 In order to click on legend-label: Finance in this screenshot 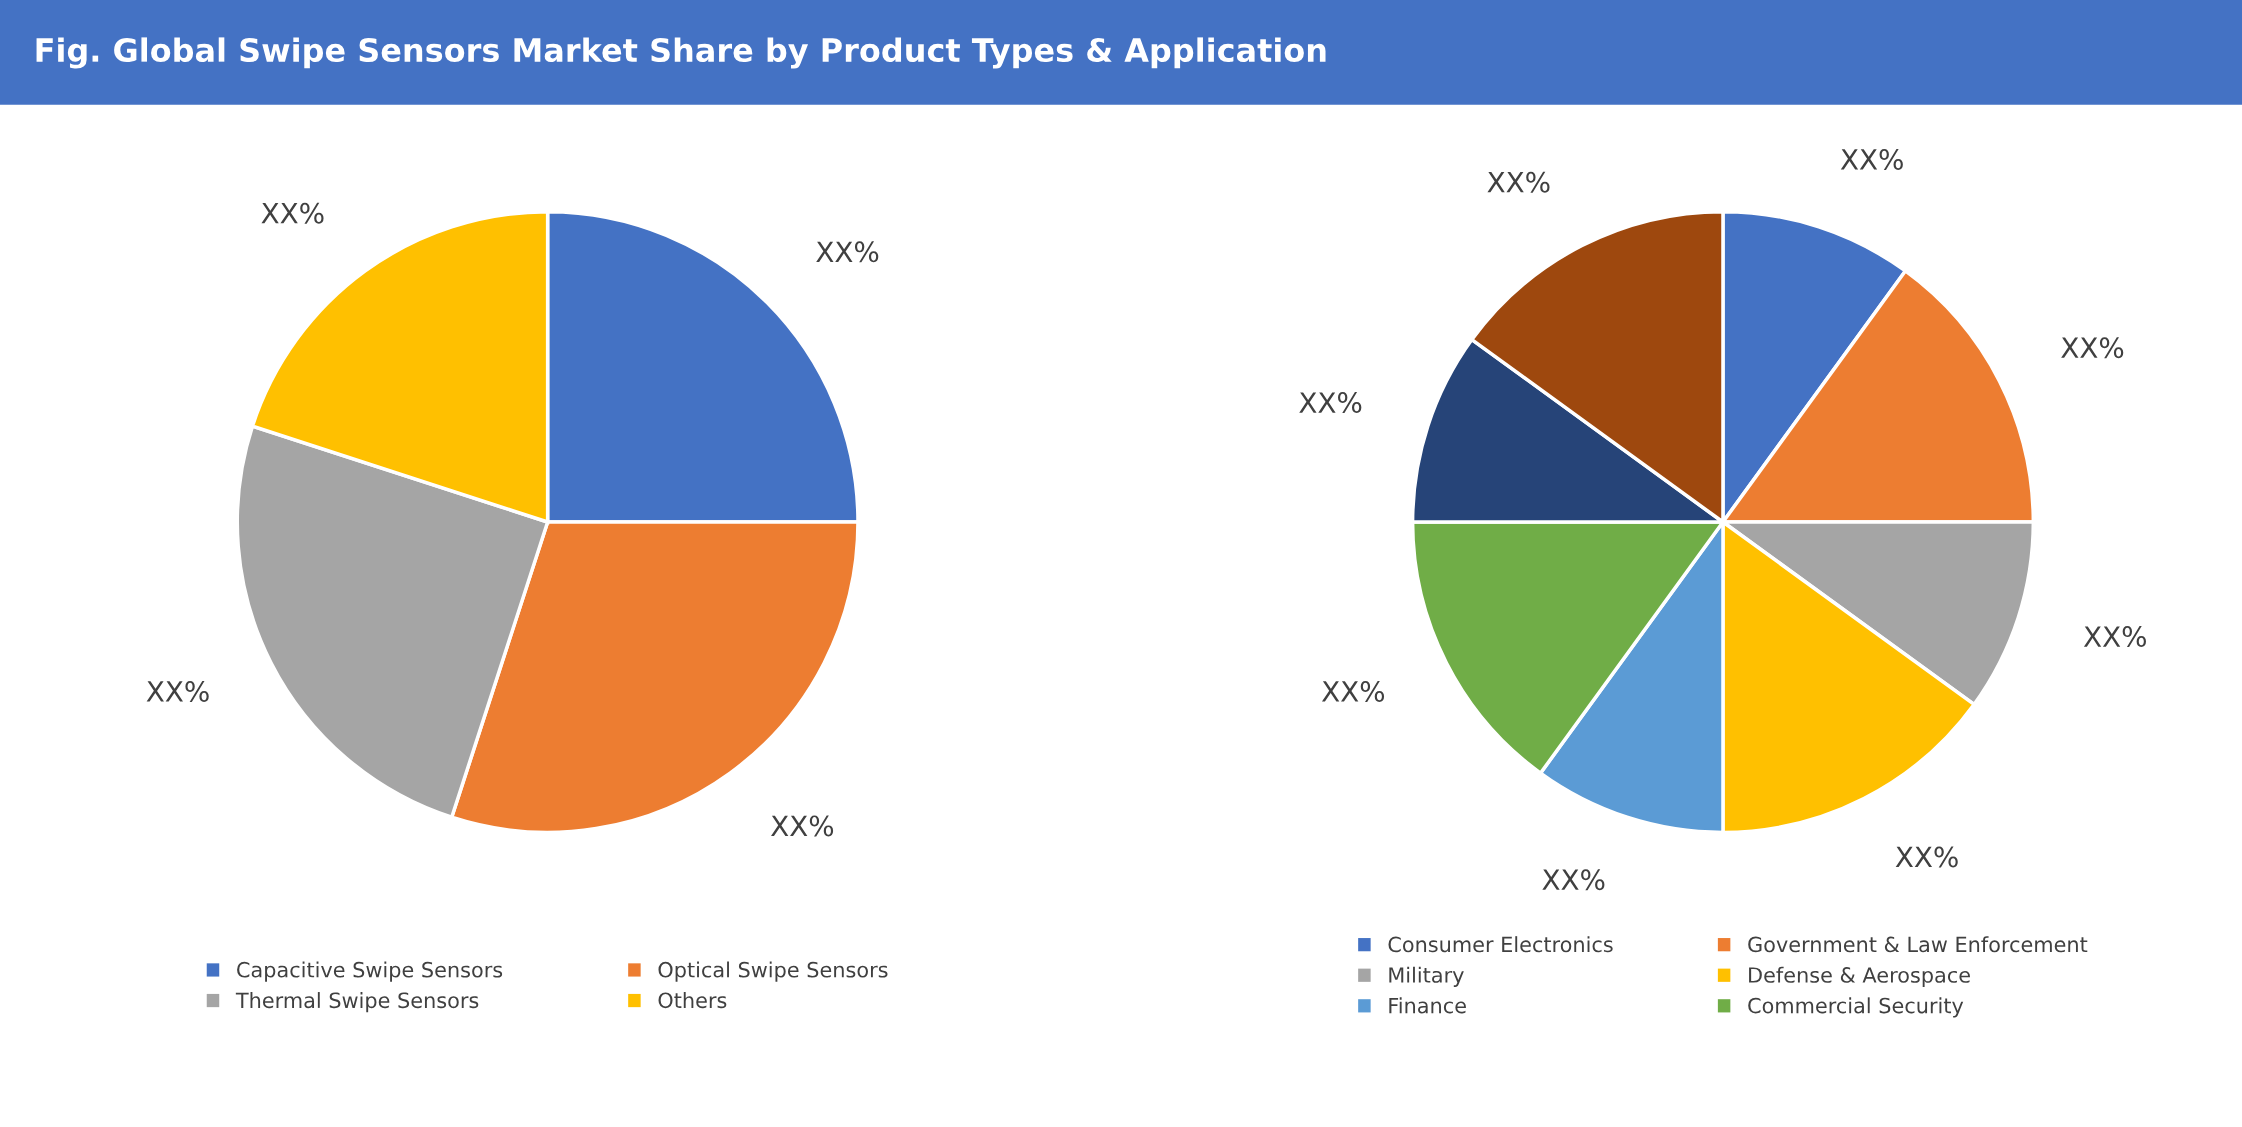, I will do `click(1427, 1005)`.